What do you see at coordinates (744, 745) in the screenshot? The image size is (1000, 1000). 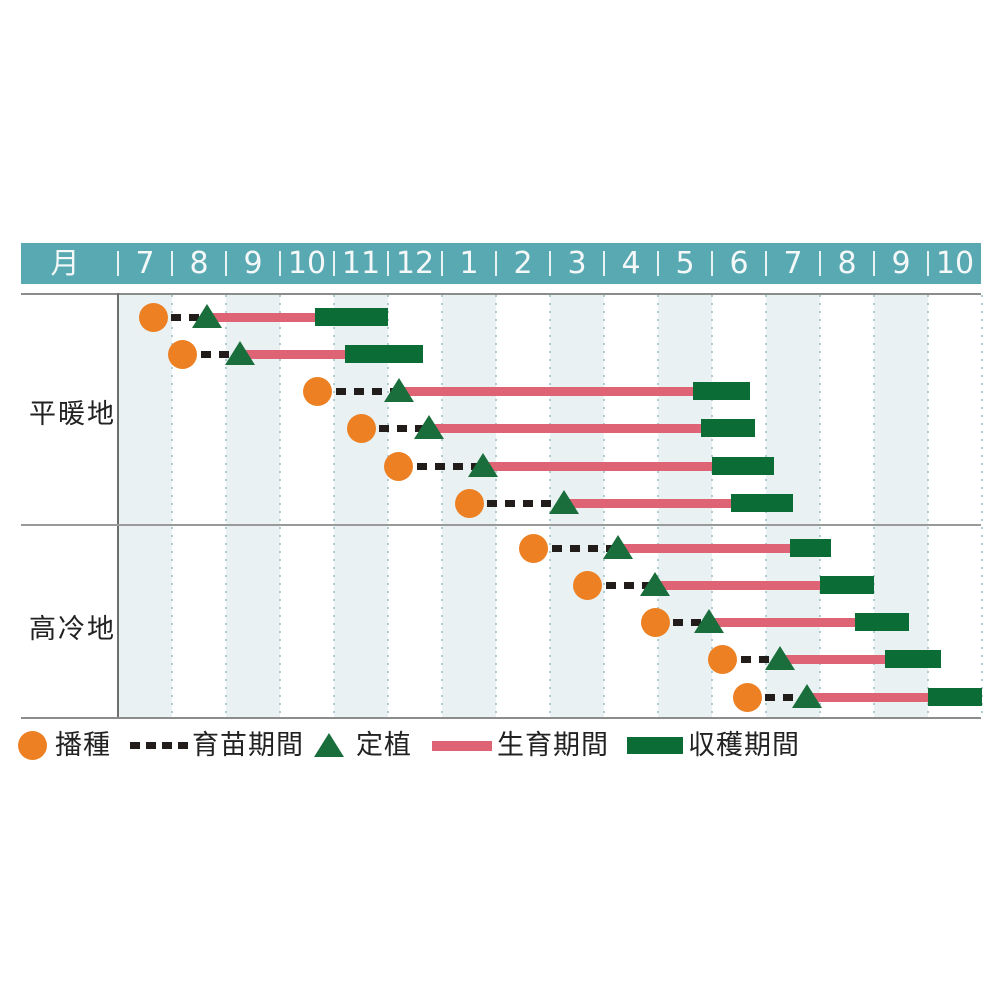 I see `legend-label-harvest-period: 収穫期間` at bounding box center [744, 745].